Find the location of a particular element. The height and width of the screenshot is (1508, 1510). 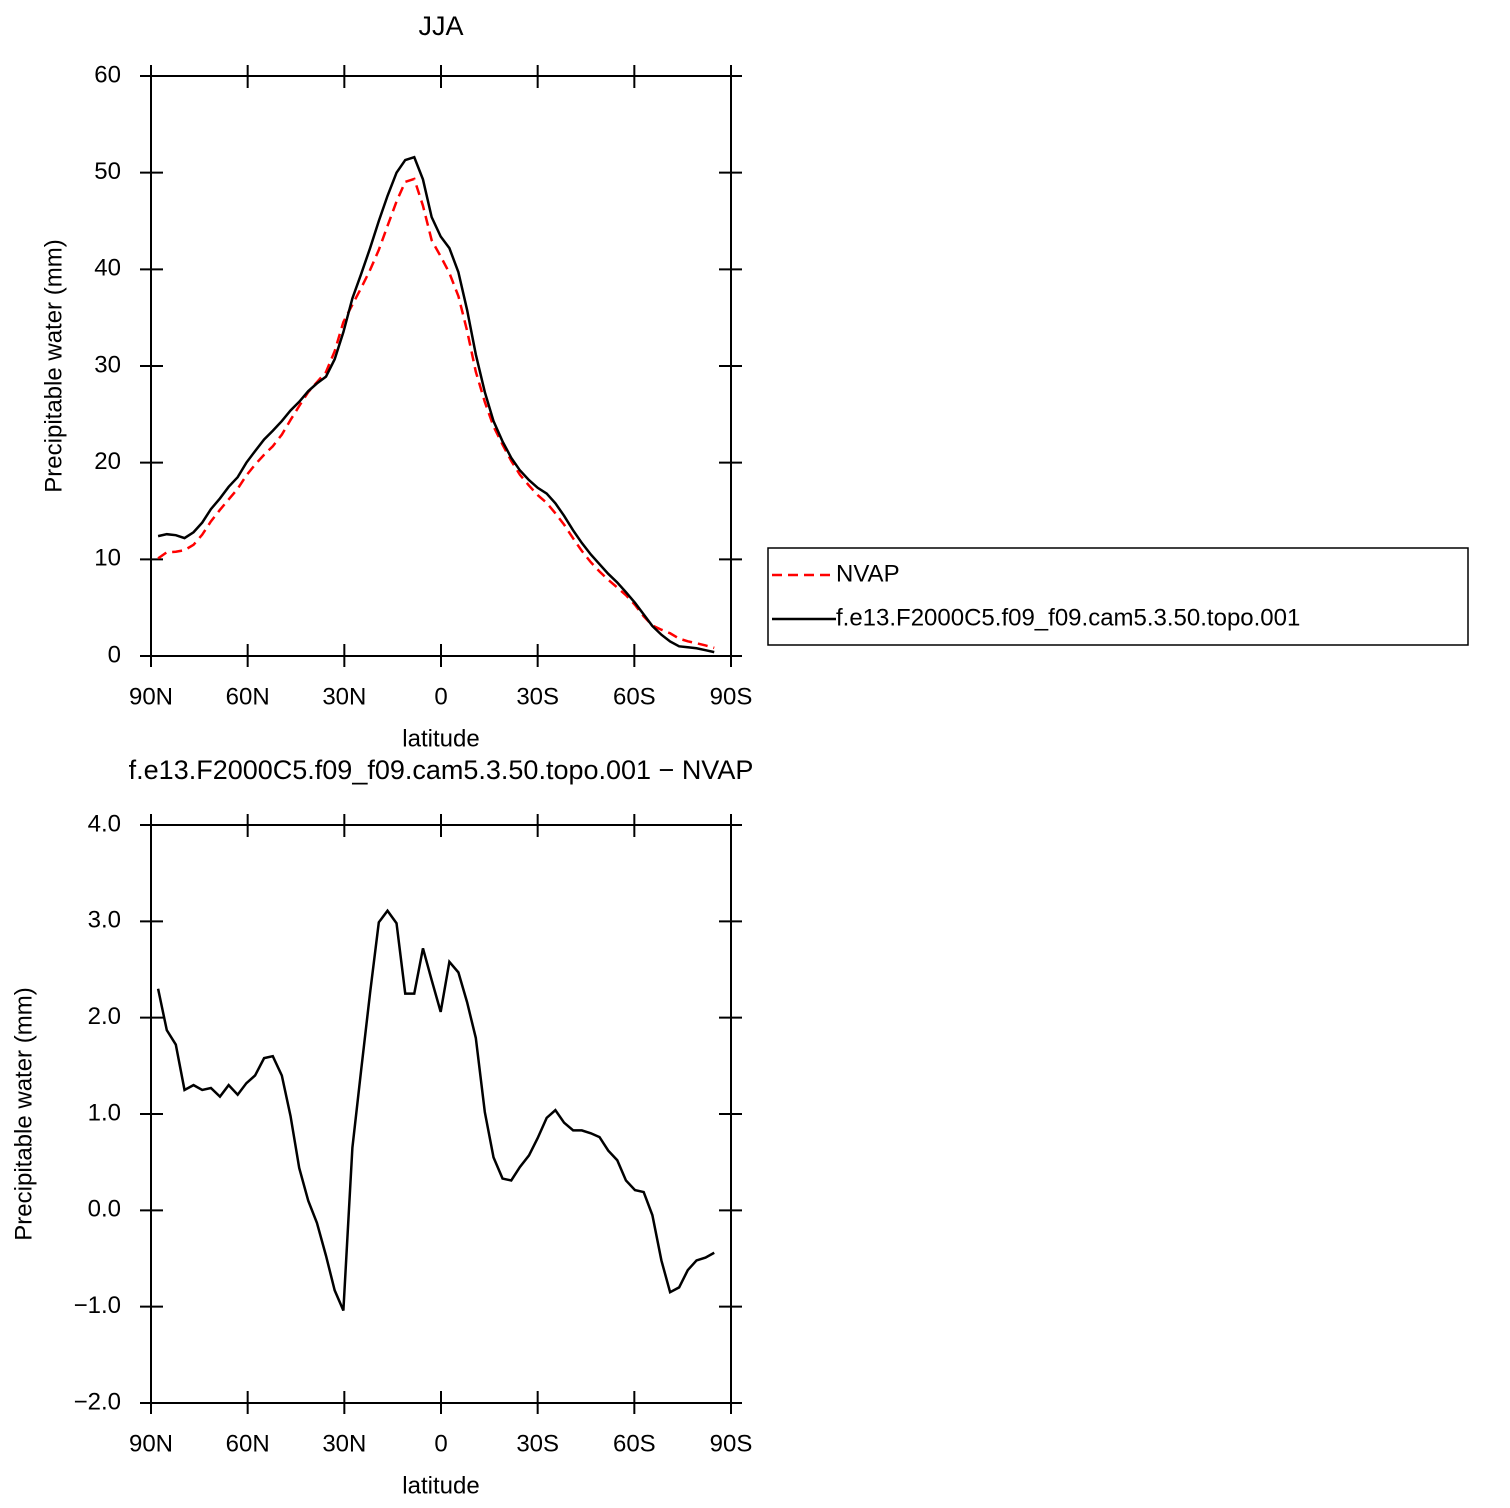

legend-box is located at coordinates (1118, 596).